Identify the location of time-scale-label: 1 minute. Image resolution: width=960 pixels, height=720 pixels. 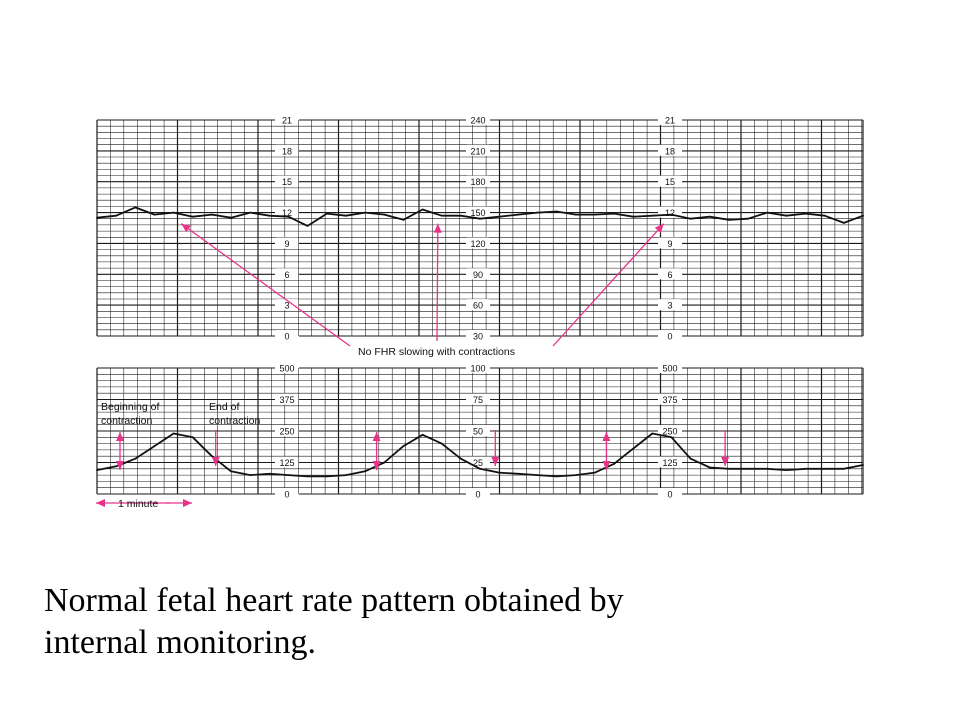
(138, 504).